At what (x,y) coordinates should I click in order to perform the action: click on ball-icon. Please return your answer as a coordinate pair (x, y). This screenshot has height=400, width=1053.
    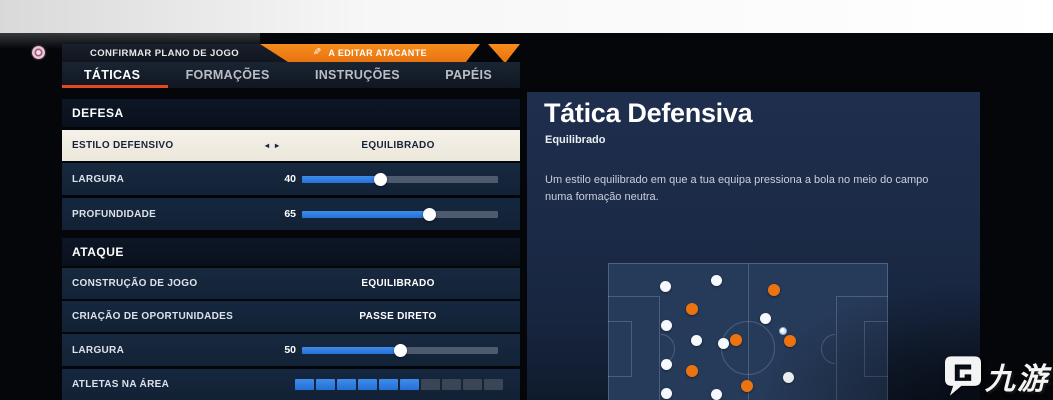
    Looking at the image, I should click on (783, 331).